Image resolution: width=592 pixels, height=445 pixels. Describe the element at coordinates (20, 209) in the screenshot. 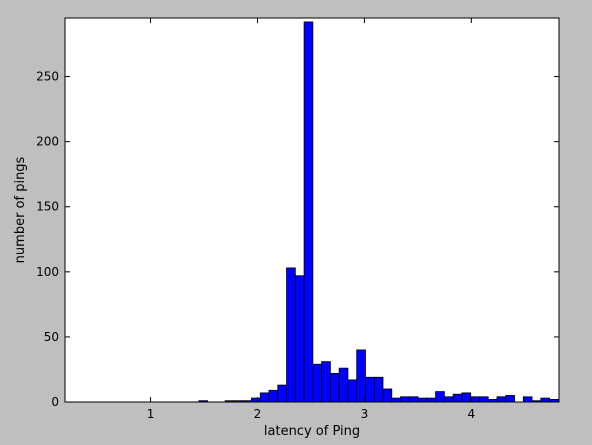

I see `y-axis-label: number of pings` at that location.